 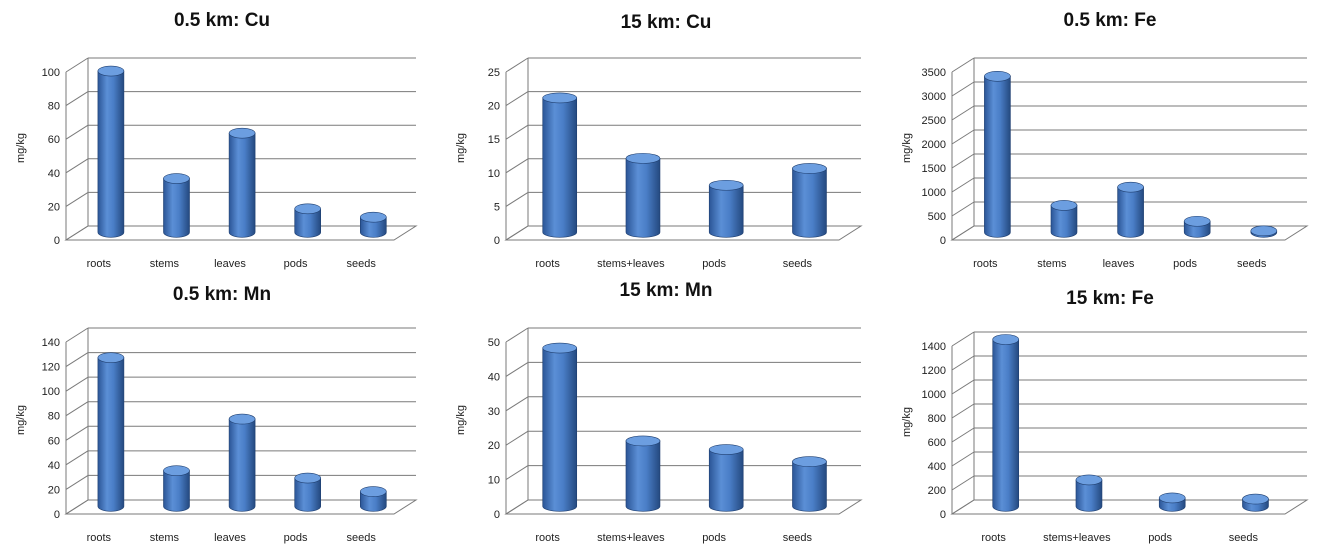 I want to click on y-tick-label: 40, so click(x=54, y=466).